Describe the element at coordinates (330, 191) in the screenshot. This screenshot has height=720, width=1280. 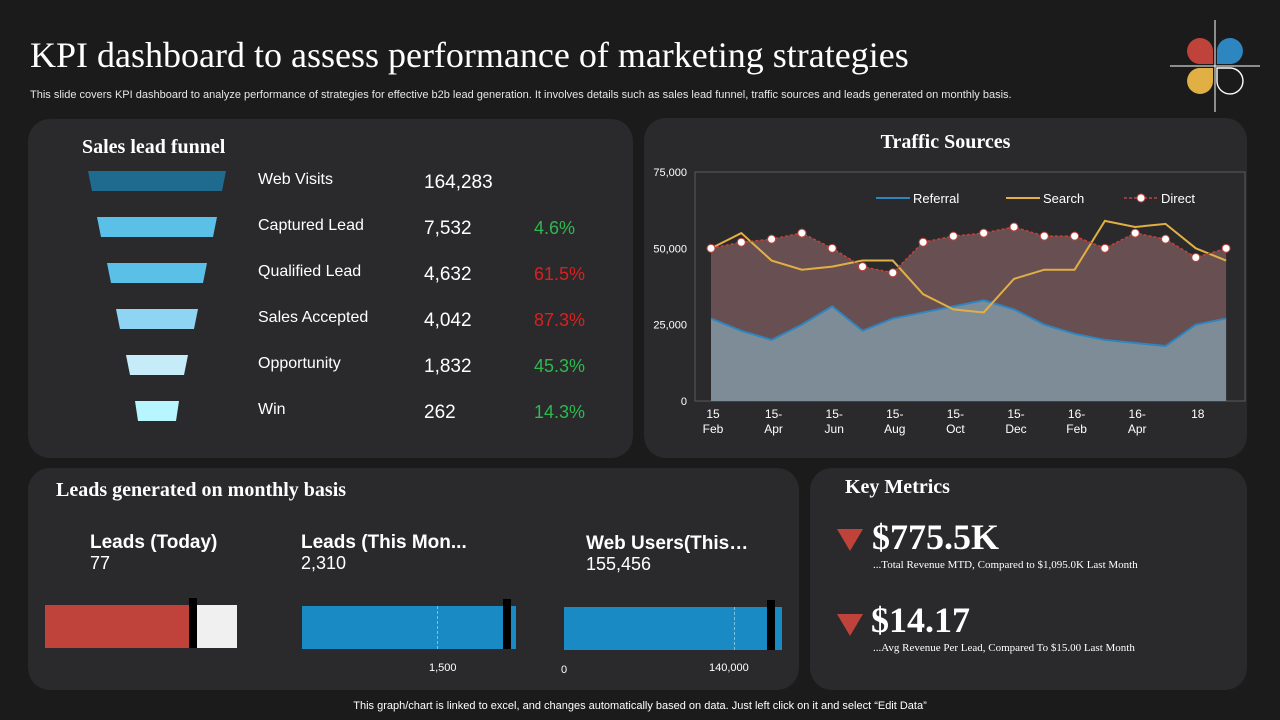
I see `funnel-row: Web Visits 164,283` at that location.